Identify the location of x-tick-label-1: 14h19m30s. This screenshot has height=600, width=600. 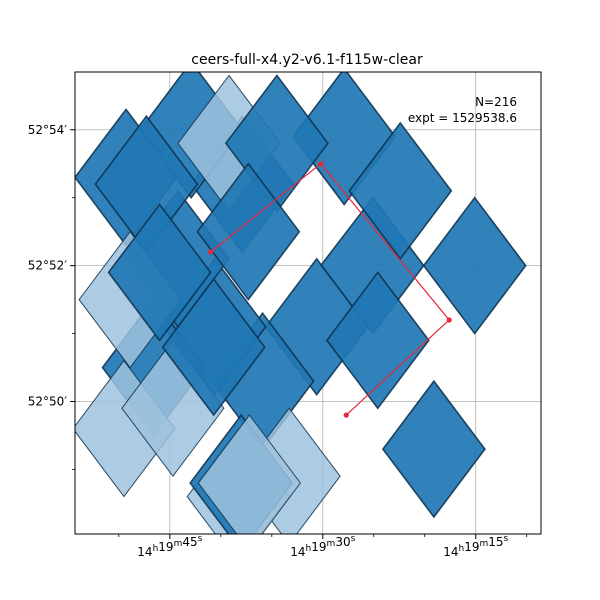
(322, 546).